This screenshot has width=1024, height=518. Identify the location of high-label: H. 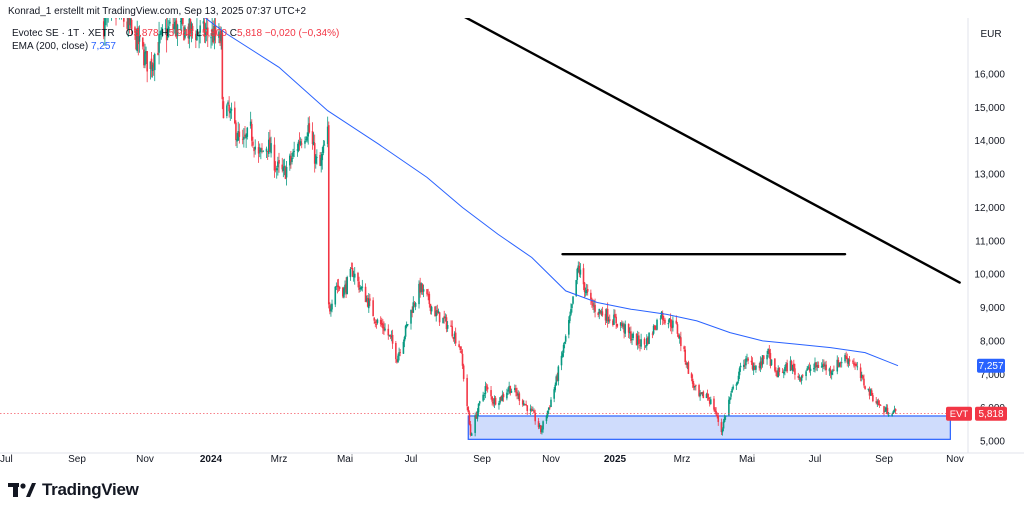
(165, 33).